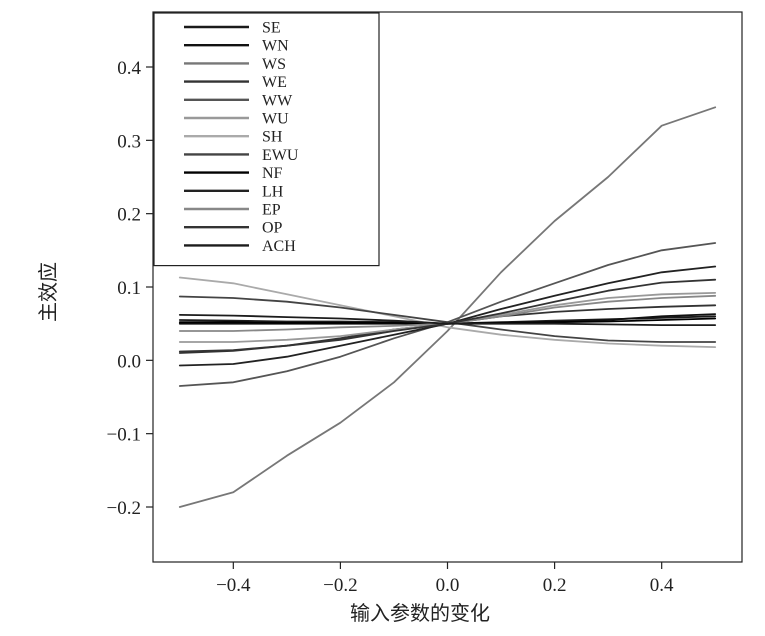  Describe the element at coordinates (277, 100) in the screenshot. I see `legend-label-ww: WW` at that location.